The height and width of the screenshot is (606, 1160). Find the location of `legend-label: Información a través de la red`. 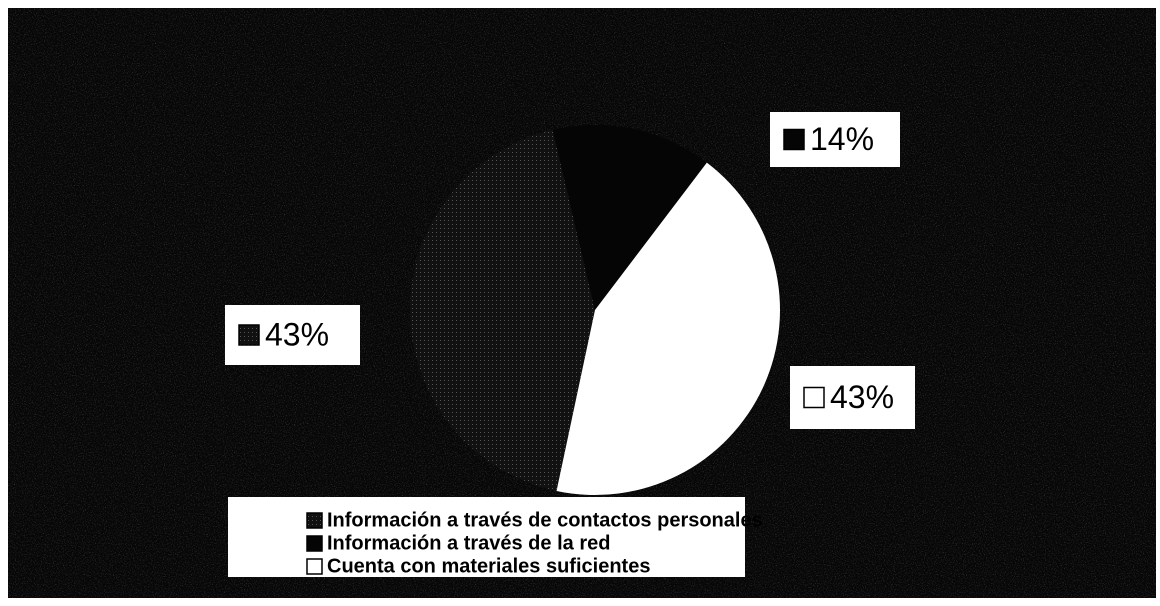

legend-label: Información a través de la red is located at coordinates (468, 543).